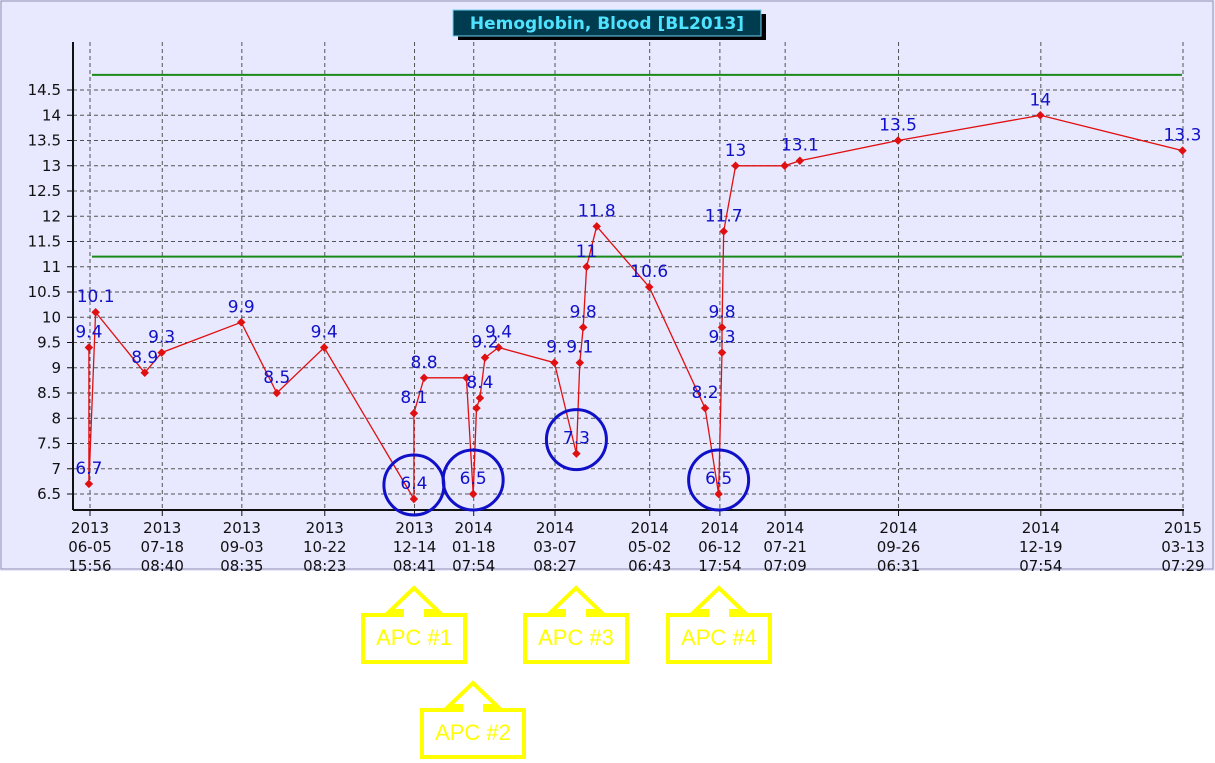 Image resolution: width=1215 pixels, height=763 pixels. Describe the element at coordinates (785, 564) in the screenshot. I see `x-tick-label: 07:09` at that location.